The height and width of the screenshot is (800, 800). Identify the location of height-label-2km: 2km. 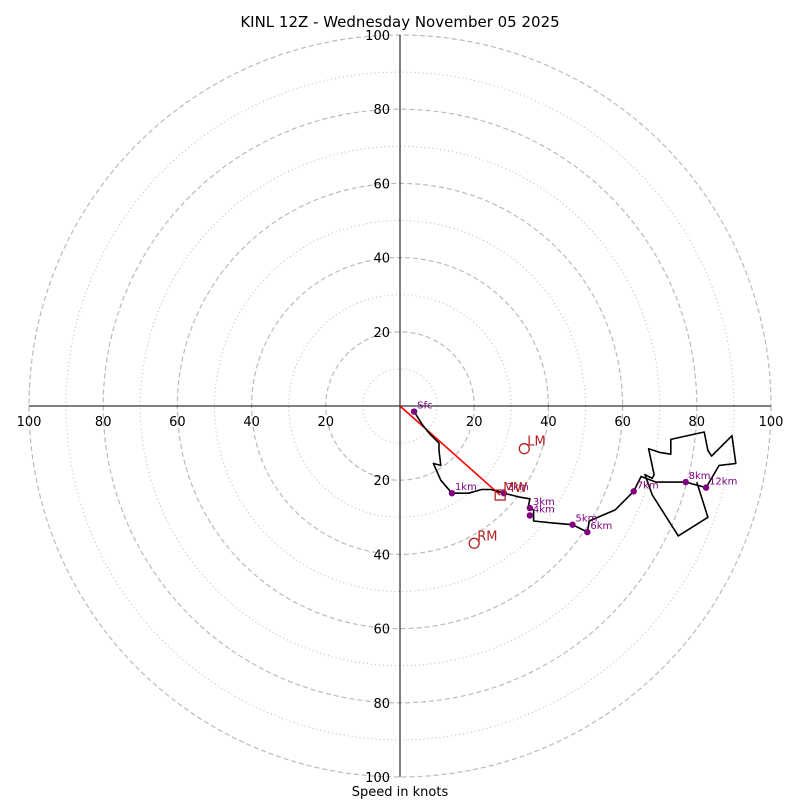
(518, 487).